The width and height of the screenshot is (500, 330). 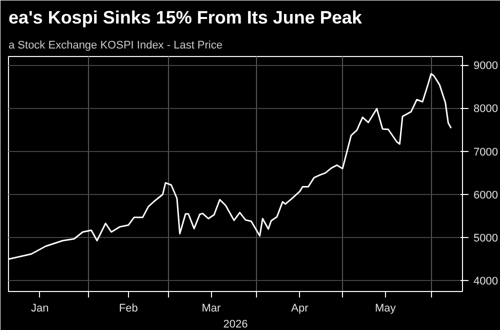 I want to click on x-tick-label: Feb, so click(x=128, y=308).